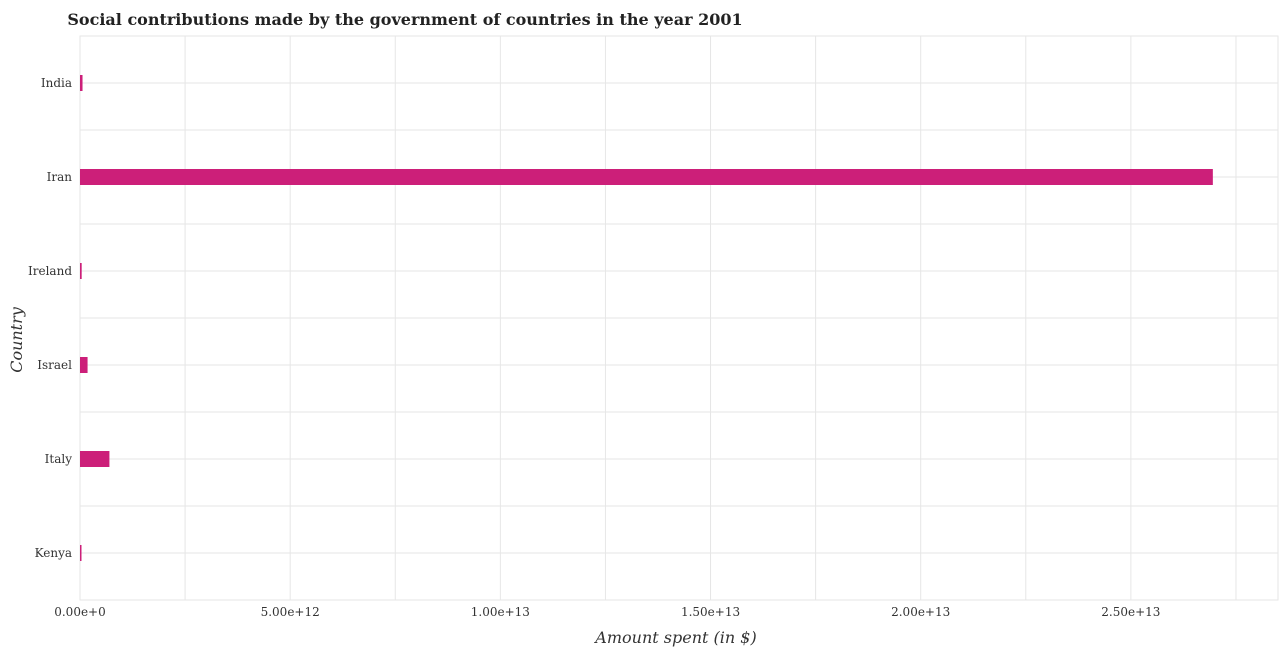 The image size is (1286, 650). I want to click on bar-italy, so click(95, 459).